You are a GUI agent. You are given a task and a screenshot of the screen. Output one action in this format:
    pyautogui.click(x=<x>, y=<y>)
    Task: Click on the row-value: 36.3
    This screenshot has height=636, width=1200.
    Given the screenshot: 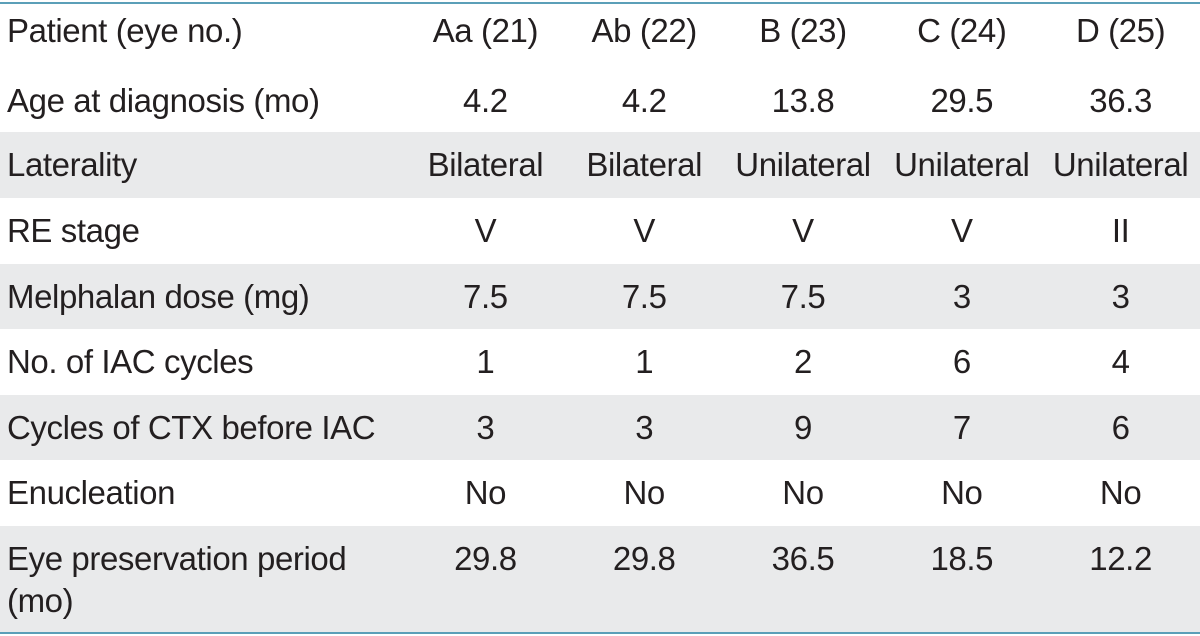 What is the action you would take?
    pyautogui.click(x=1120, y=100)
    